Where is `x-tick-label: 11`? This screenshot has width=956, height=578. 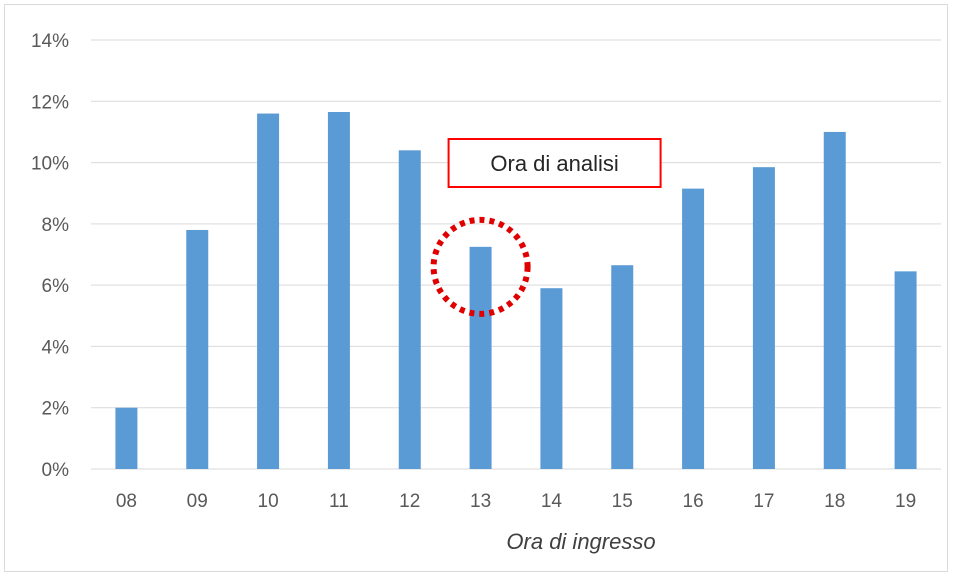 x-tick-label: 11 is located at coordinates (339, 501).